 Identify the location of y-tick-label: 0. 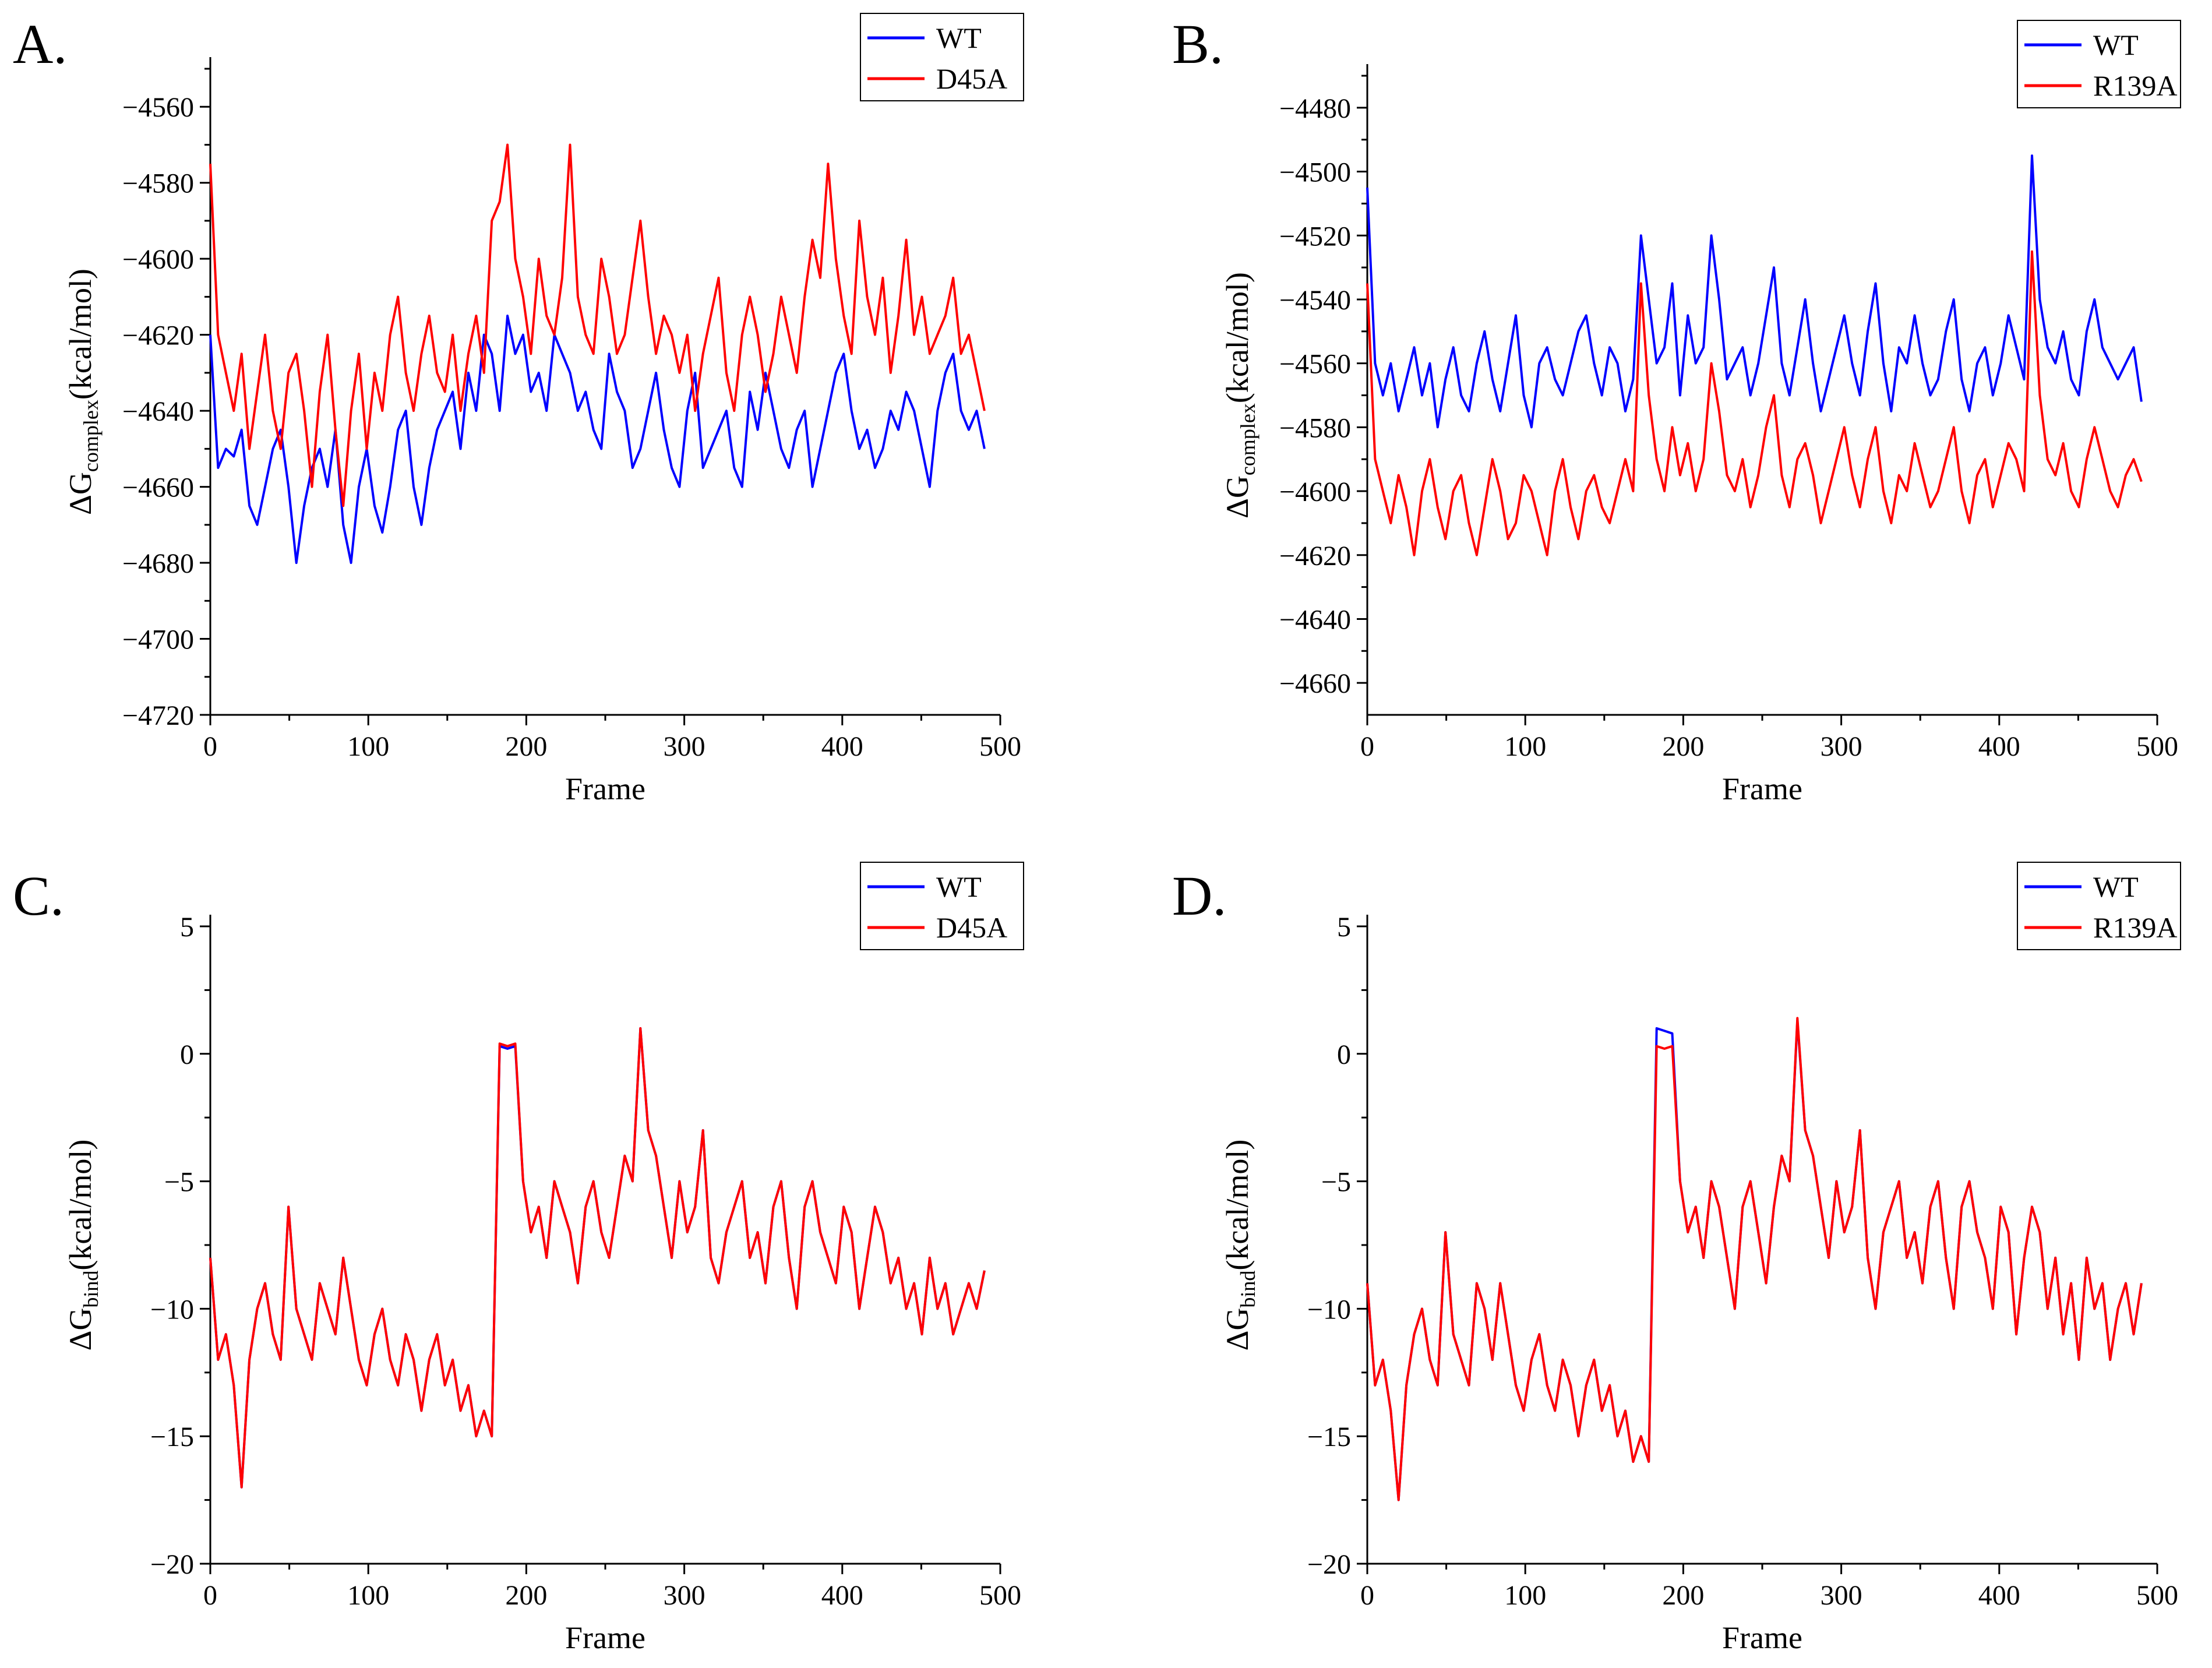
(187, 1054).